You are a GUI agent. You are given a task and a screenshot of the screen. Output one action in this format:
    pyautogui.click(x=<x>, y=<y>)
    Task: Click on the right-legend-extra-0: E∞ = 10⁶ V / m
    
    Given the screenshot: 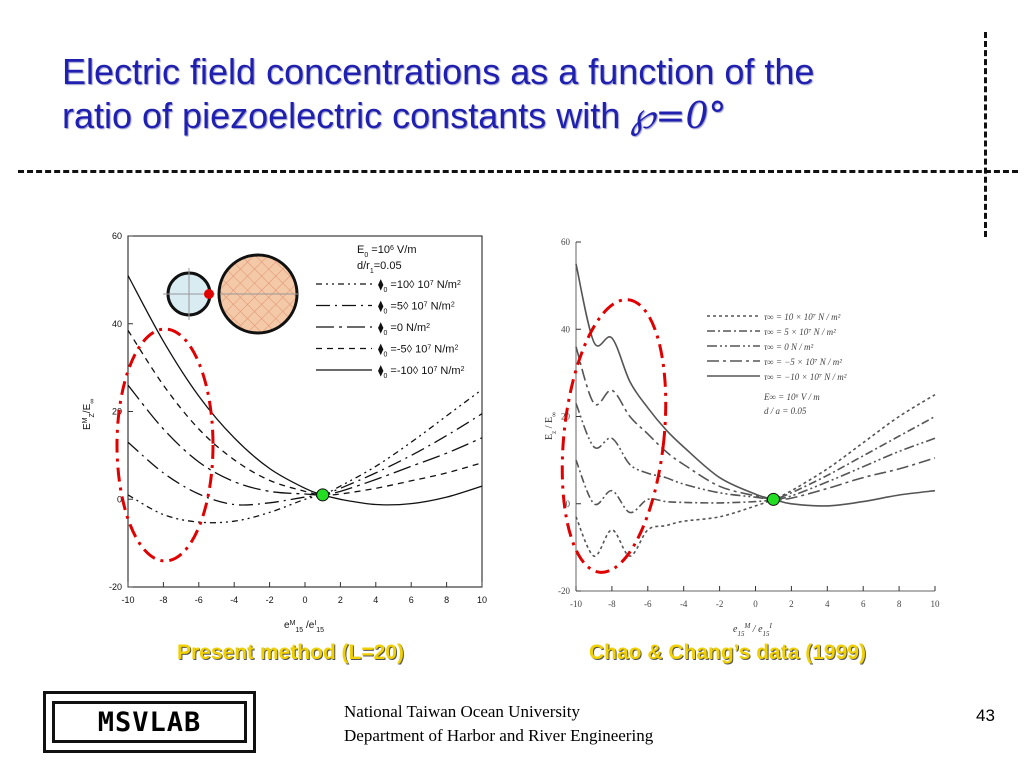 What is the action you would take?
    pyautogui.click(x=791, y=397)
    